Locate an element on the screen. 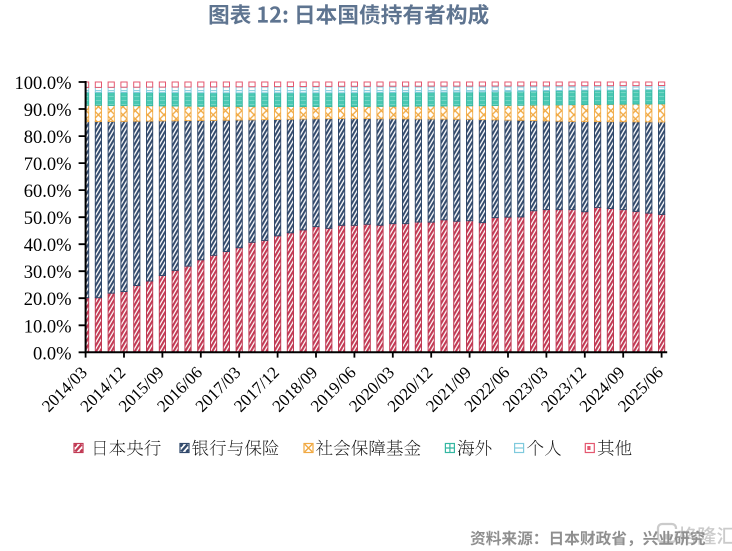 The width and height of the screenshot is (732, 551). svg-text: 20.0% is located at coordinates (48, 300).